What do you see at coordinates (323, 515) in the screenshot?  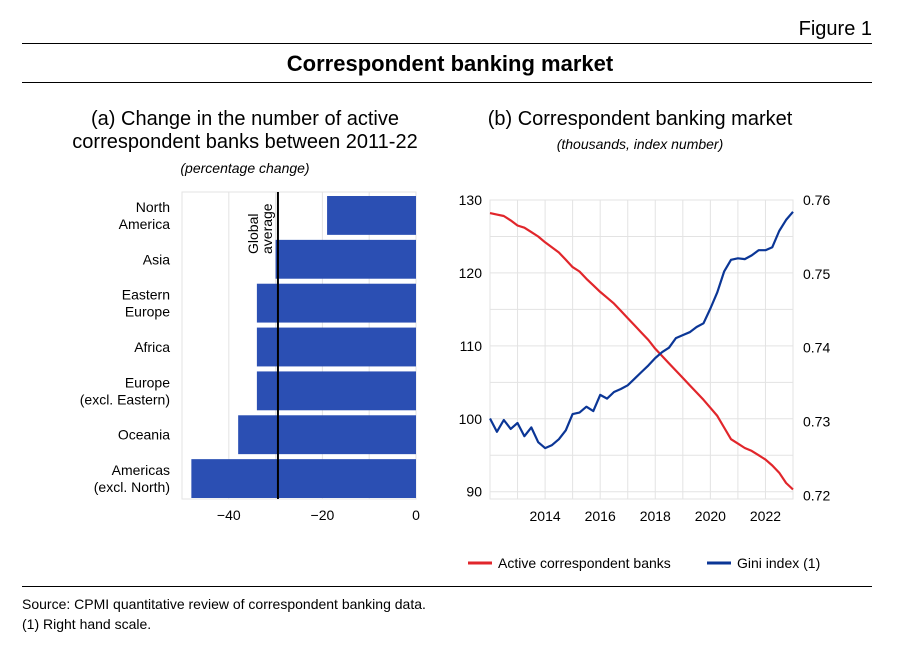 I see `x-tick-label: −20` at bounding box center [323, 515].